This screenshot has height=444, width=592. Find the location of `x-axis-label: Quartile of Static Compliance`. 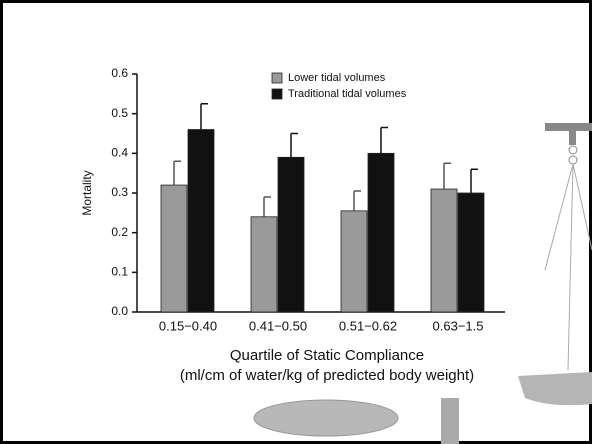

x-axis-label: Quartile of Static Compliance is located at coordinates (327, 355).